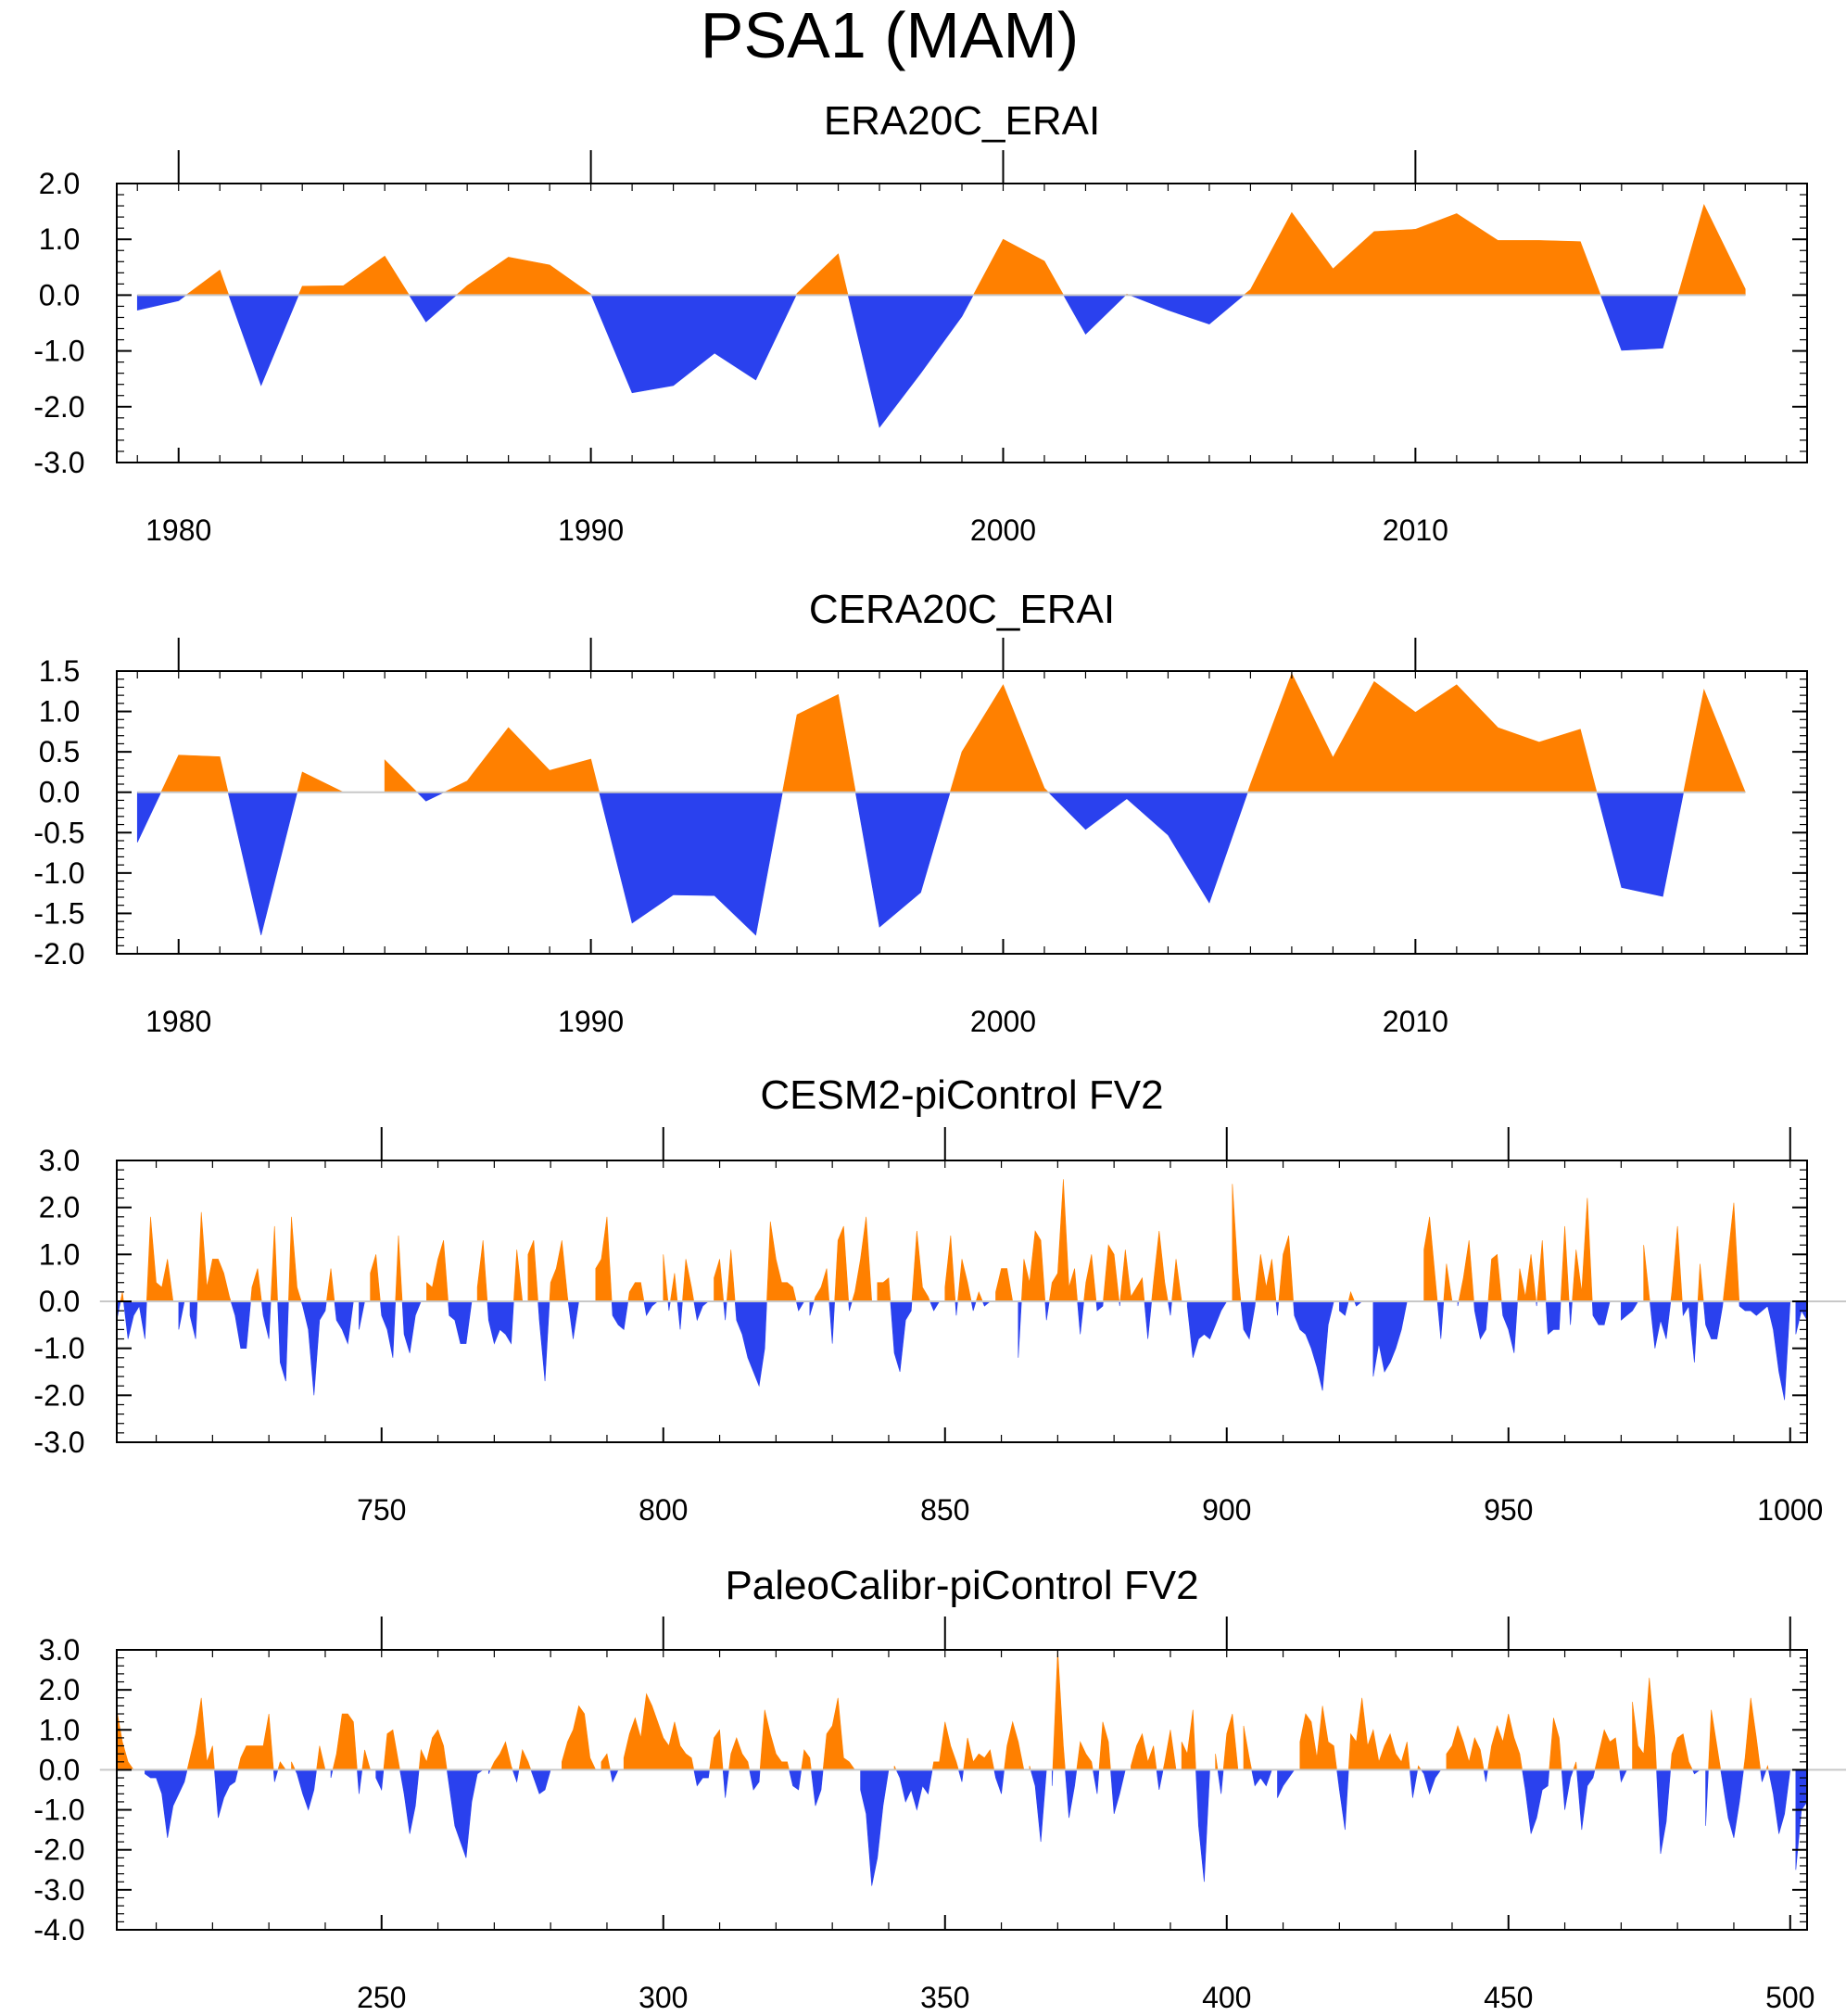  Describe the element at coordinates (1508, 1998) in the screenshot. I see `x-tick-label: 450` at that location.